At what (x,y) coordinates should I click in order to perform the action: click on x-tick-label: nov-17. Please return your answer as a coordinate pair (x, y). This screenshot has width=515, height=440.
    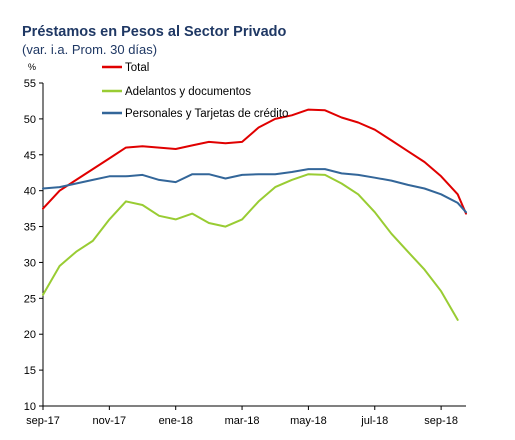
    Looking at the image, I should click on (110, 421).